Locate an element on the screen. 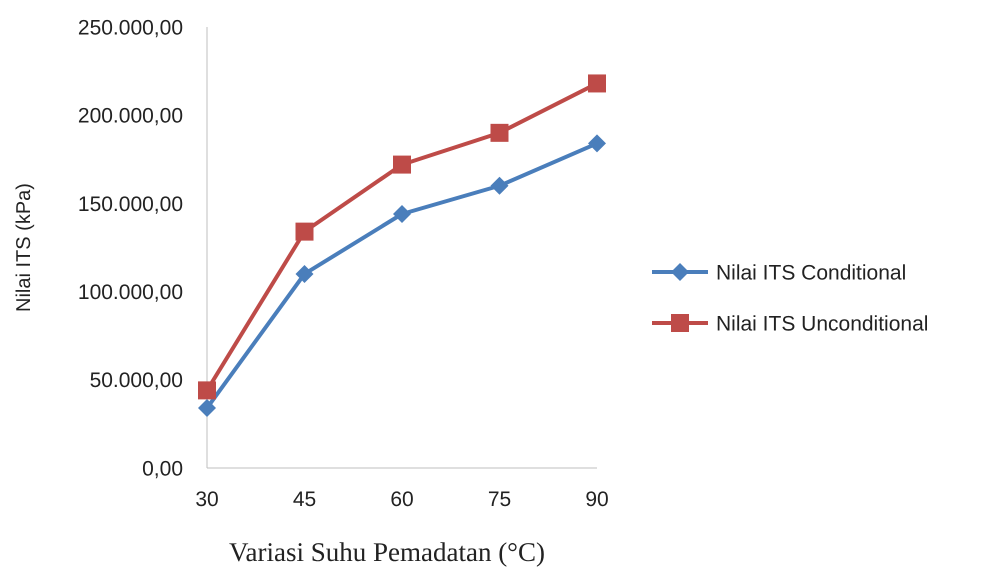 Image resolution: width=990 pixels, height=570 pixels. y-tick-label: 200.000,00 is located at coordinates (130, 116).